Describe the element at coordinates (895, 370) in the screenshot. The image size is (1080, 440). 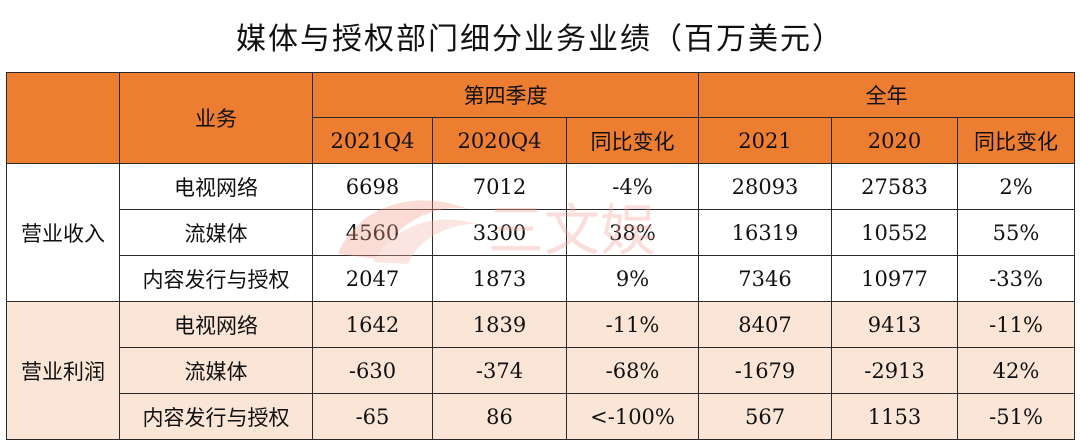
I see `cell-value: -2913` at that location.